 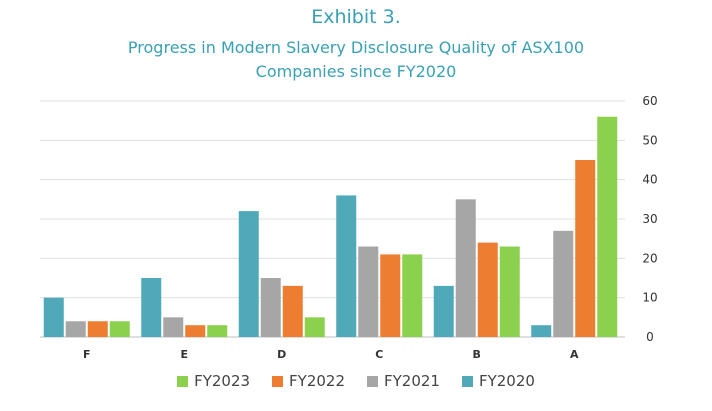 What do you see at coordinates (317, 381) in the screenshot?
I see `legend-label: FY2022` at bounding box center [317, 381].